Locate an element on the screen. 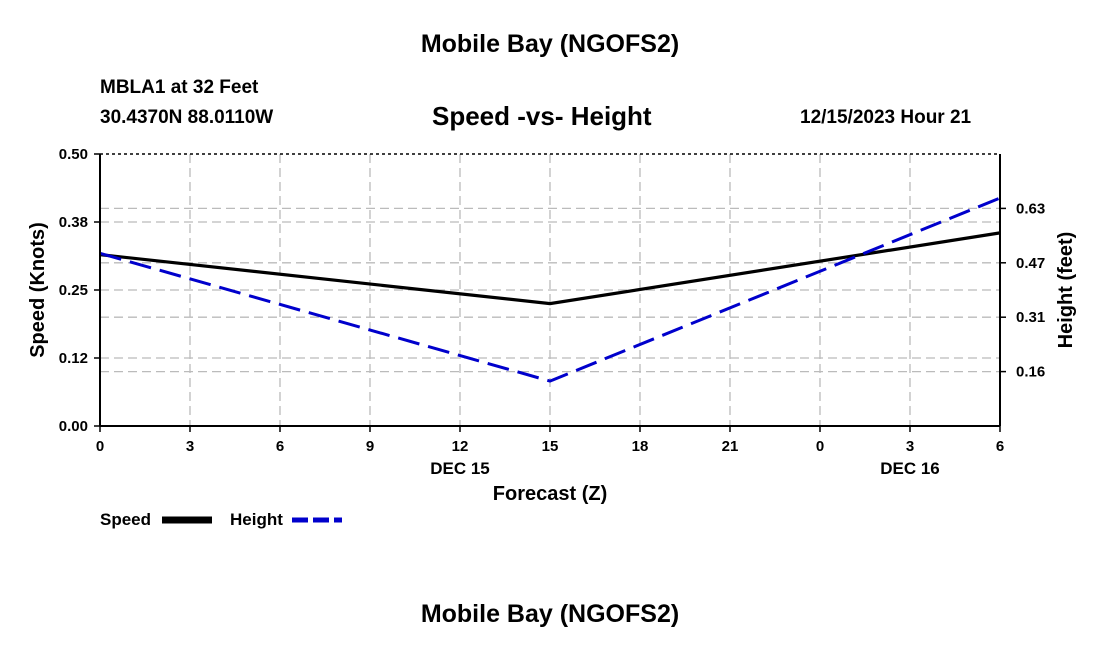 Image resolution: width=1100 pixels, height=650 pixels. y2-tick-label: 0.16 is located at coordinates (1030, 372).